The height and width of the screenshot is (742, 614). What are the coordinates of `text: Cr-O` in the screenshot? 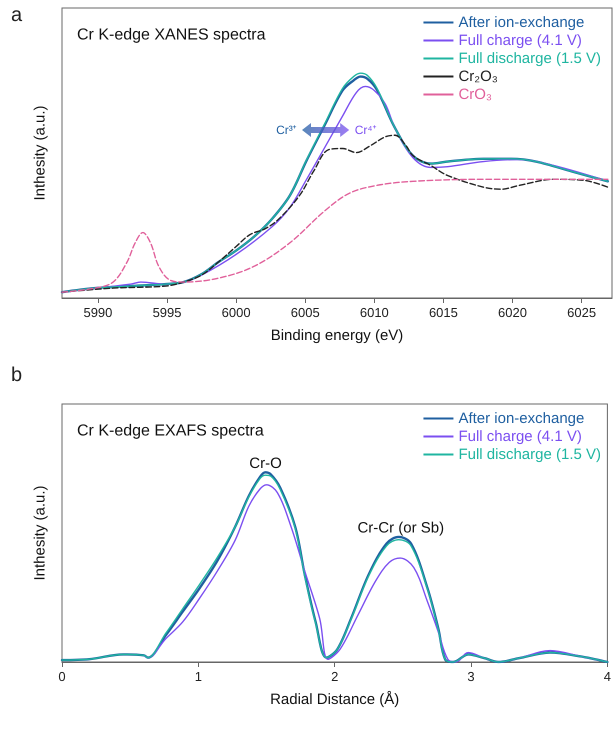 It's located at (265, 463).